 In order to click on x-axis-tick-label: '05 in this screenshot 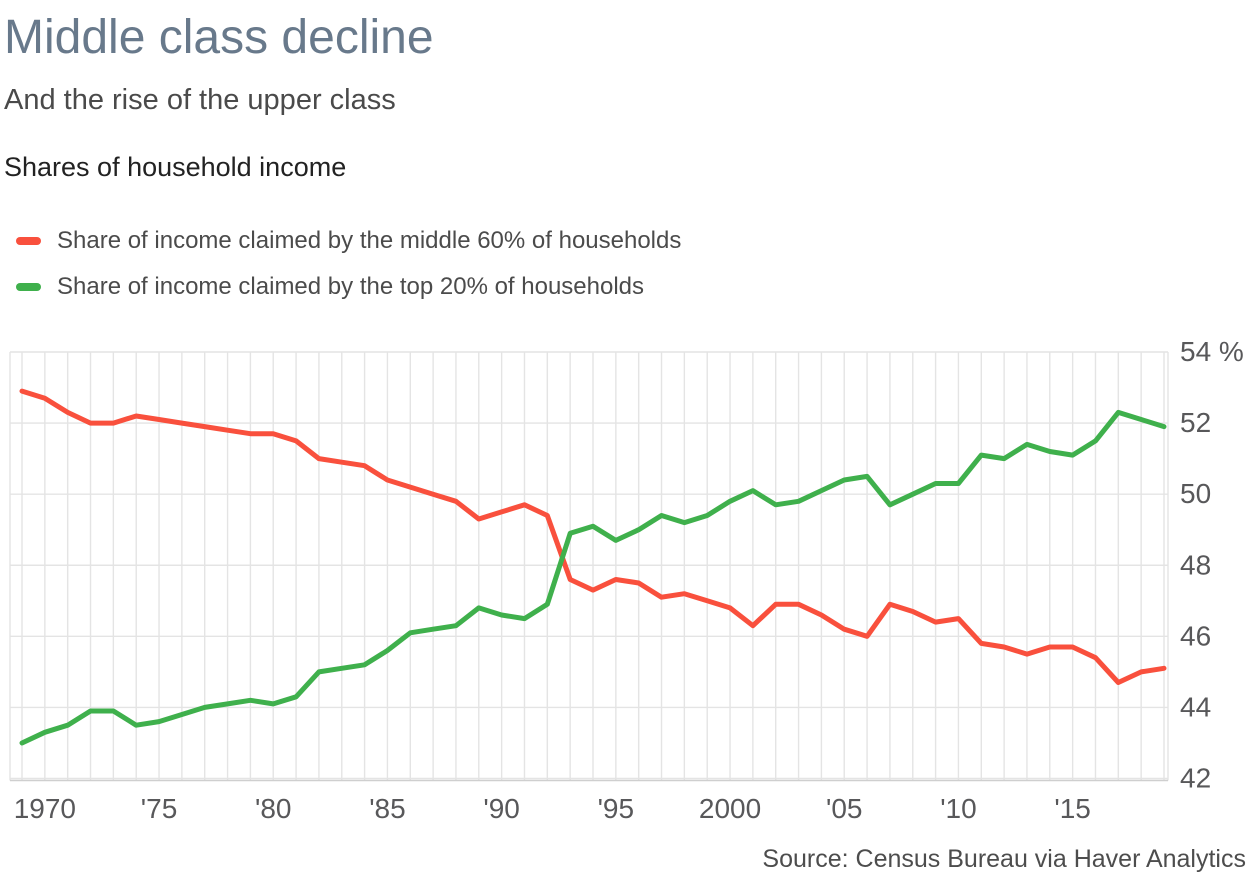, I will do `click(844, 808)`.